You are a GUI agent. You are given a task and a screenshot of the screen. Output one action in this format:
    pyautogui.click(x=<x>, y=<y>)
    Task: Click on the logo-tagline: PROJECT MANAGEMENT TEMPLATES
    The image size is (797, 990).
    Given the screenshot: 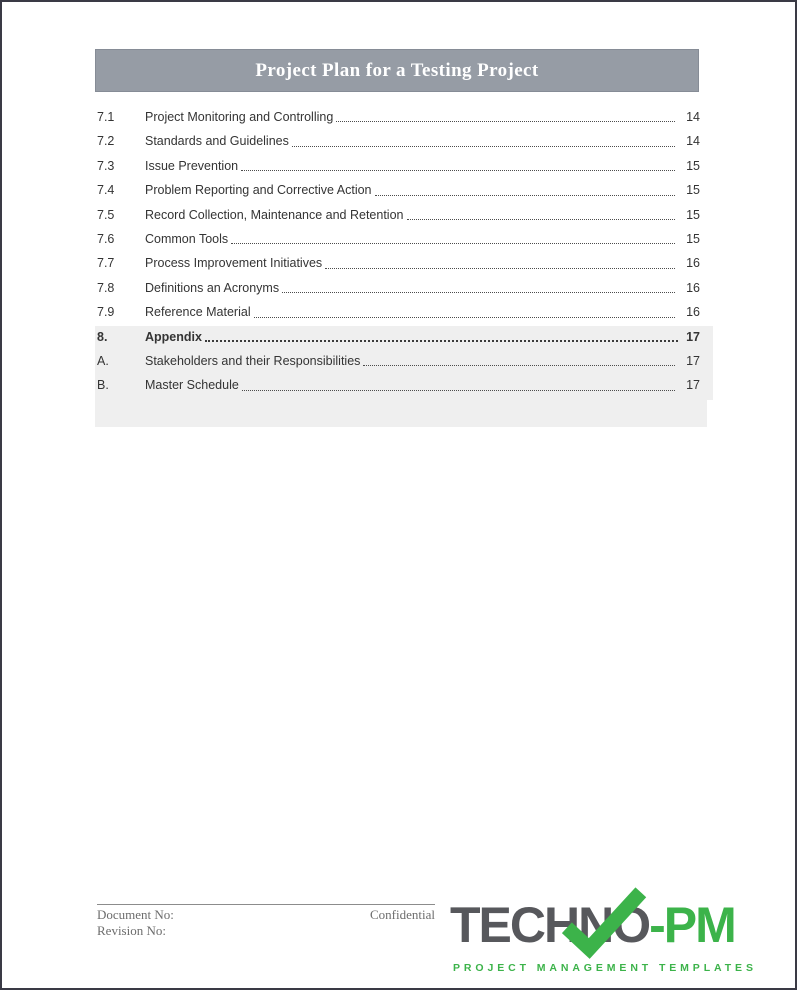 What is the action you would take?
    pyautogui.click(x=605, y=968)
    